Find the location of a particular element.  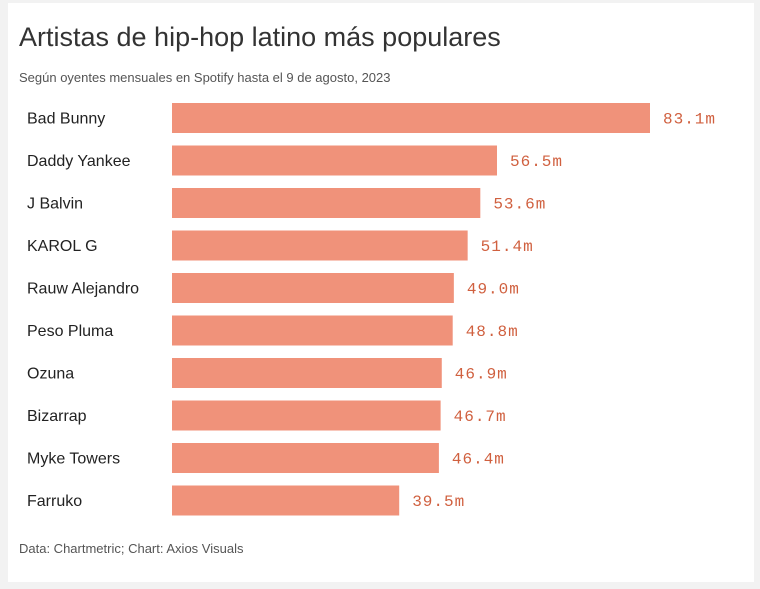

value-label: 46.7m is located at coordinates (480, 417).